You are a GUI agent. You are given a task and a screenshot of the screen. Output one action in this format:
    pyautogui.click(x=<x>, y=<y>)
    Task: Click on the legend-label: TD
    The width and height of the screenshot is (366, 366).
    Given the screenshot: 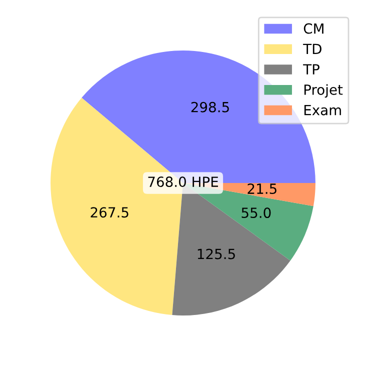 What is the action you would take?
    pyautogui.click(x=312, y=49)
    